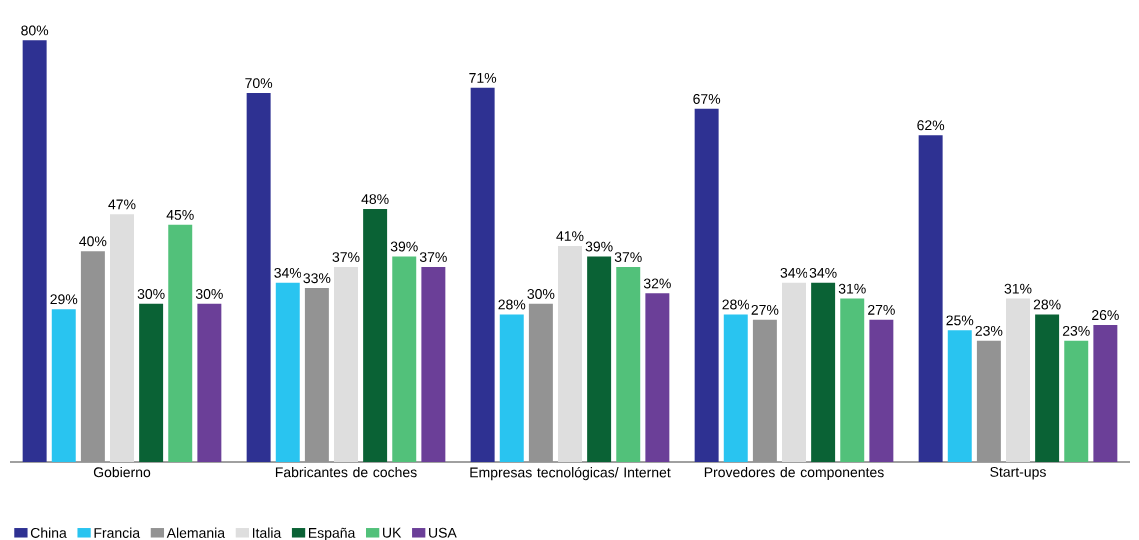 The width and height of the screenshot is (1139, 540). Describe the element at coordinates (443, 532) in the screenshot. I see `legend-label: USA` at that location.